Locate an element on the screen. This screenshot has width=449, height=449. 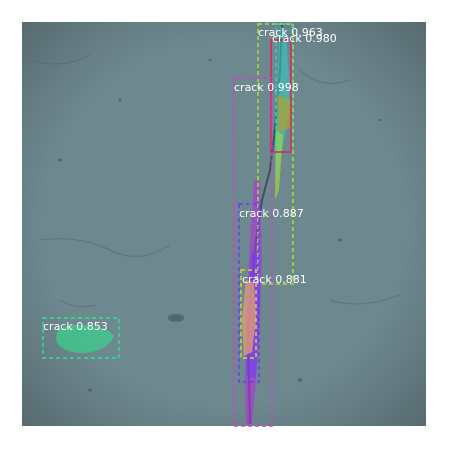
label-det-5: crack 0.881 is located at coordinates (274, 279).